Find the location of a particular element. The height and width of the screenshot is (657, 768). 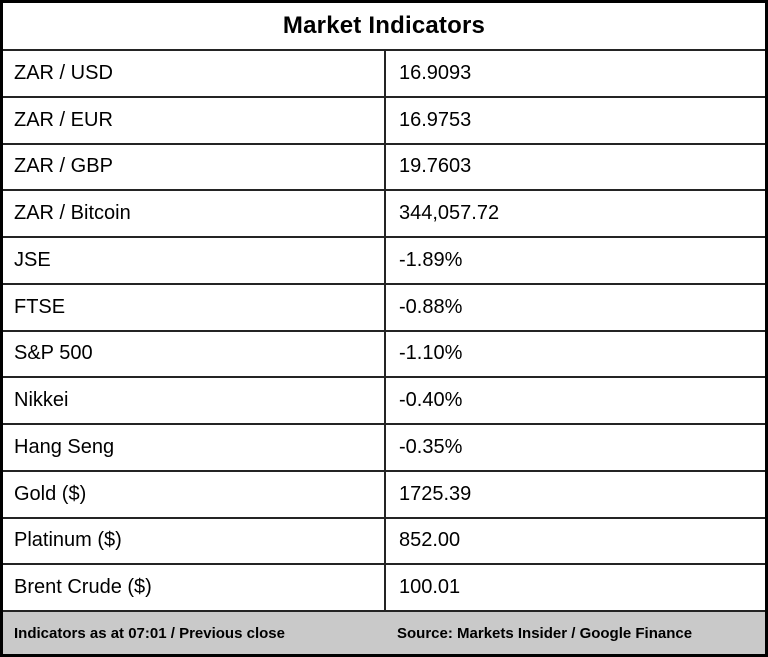

table-row: Brent Crude ($) 100.01 is located at coordinates (384, 588).